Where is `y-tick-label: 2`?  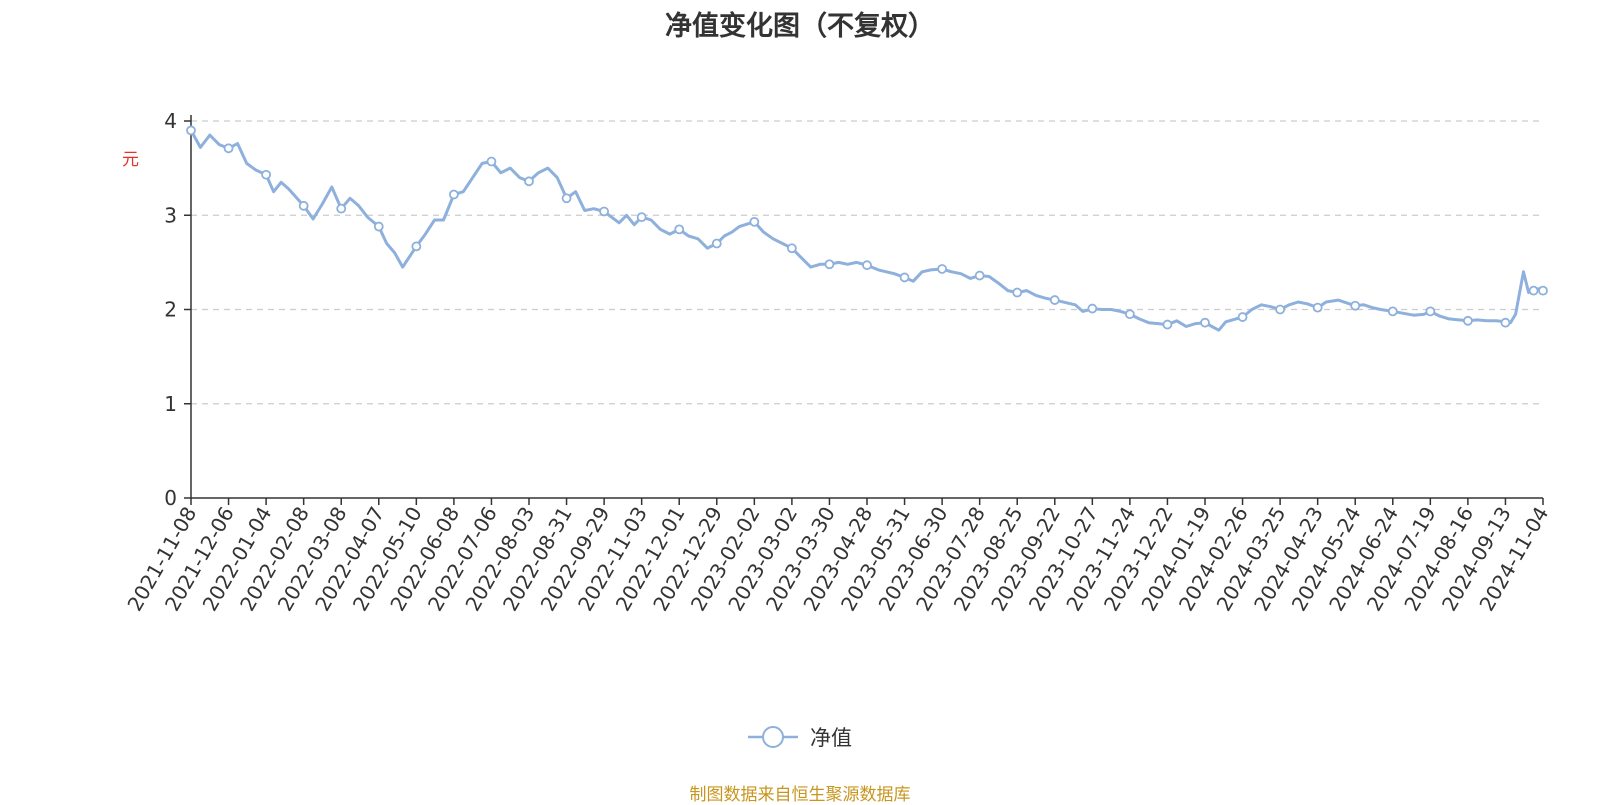 y-tick-label: 2 is located at coordinates (170, 310).